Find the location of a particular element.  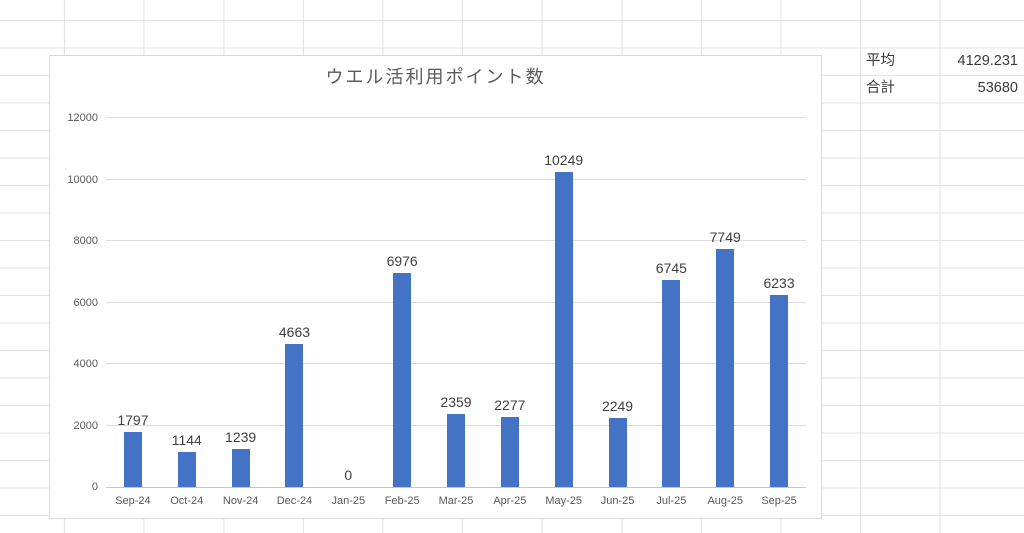

data-label-May-25: 10249 is located at coordinates (564, 159).